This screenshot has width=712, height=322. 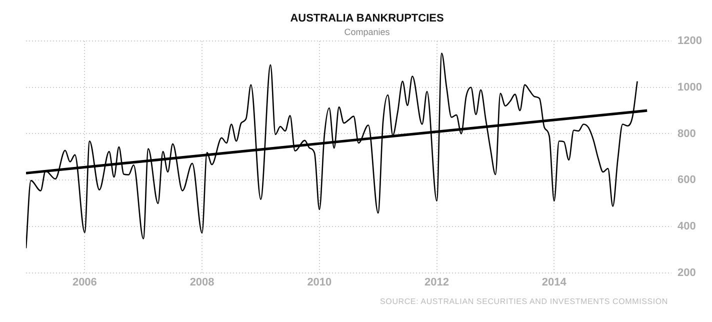 What do you see at coordinates (687, 272) in the screenshot?
I see `y-tick-label: 200` at bounding box center [687, 272].